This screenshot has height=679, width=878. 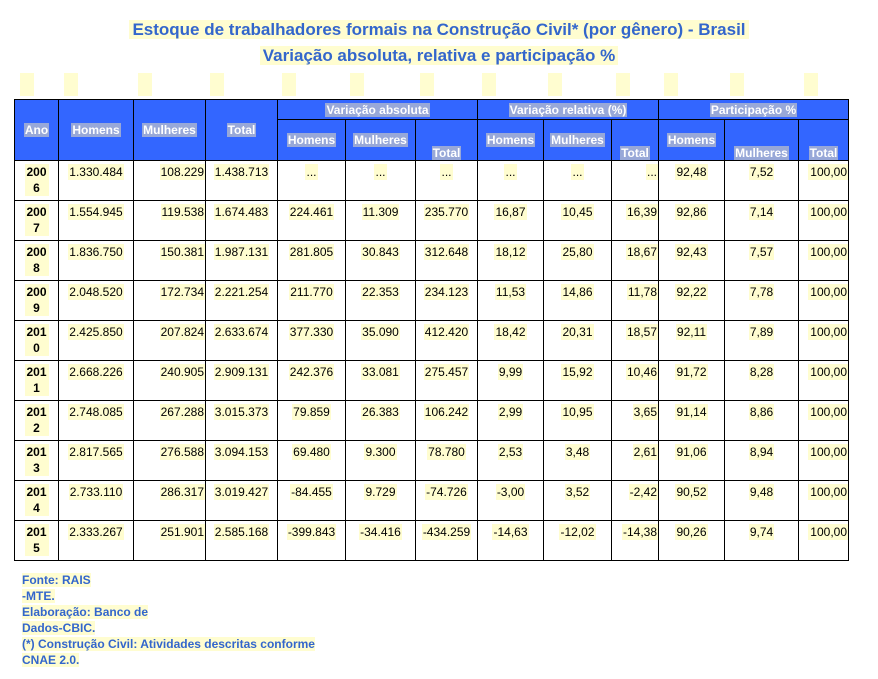 What do you see at coordinates (380, 460) in the screenshot?
I see `cell-abs-mulheres: 9.300` at bounding box center [380, 460].